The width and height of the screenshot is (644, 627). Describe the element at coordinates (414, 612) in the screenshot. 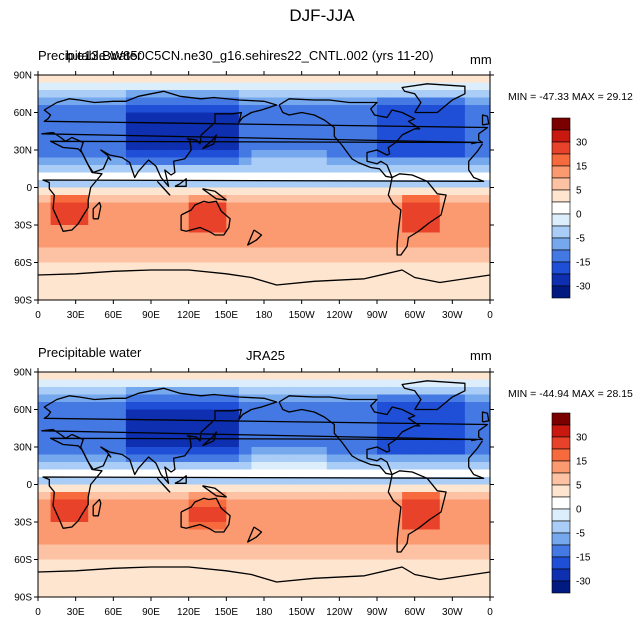

I see `x-tick-label: 60W` at that location.